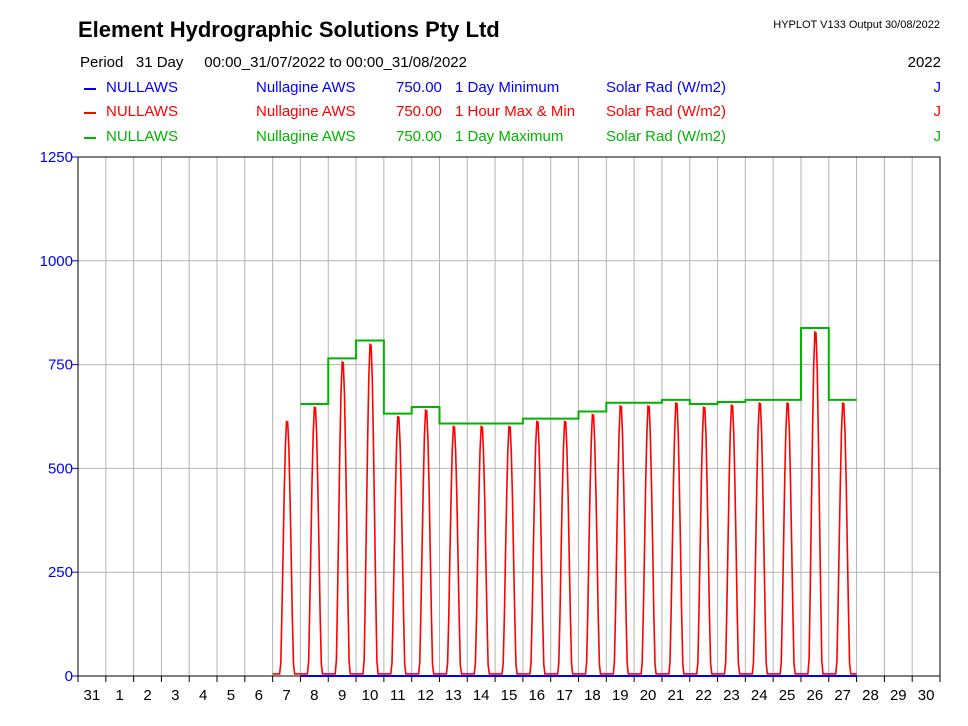  What do you see at coordinates (342, 695) in the screenshot?
I see `x-tick-label: 9` at bounding box center [342, 695].